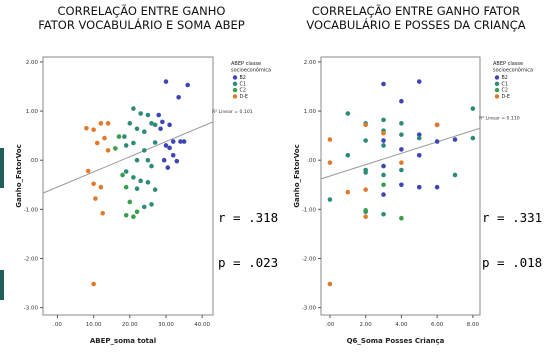 This screenshot has height=353, width=547. Describe the element at coordinates (396, 341) in the screenshot. I see `x-axis-label: Q6_Soma Posses Criança` at that location.